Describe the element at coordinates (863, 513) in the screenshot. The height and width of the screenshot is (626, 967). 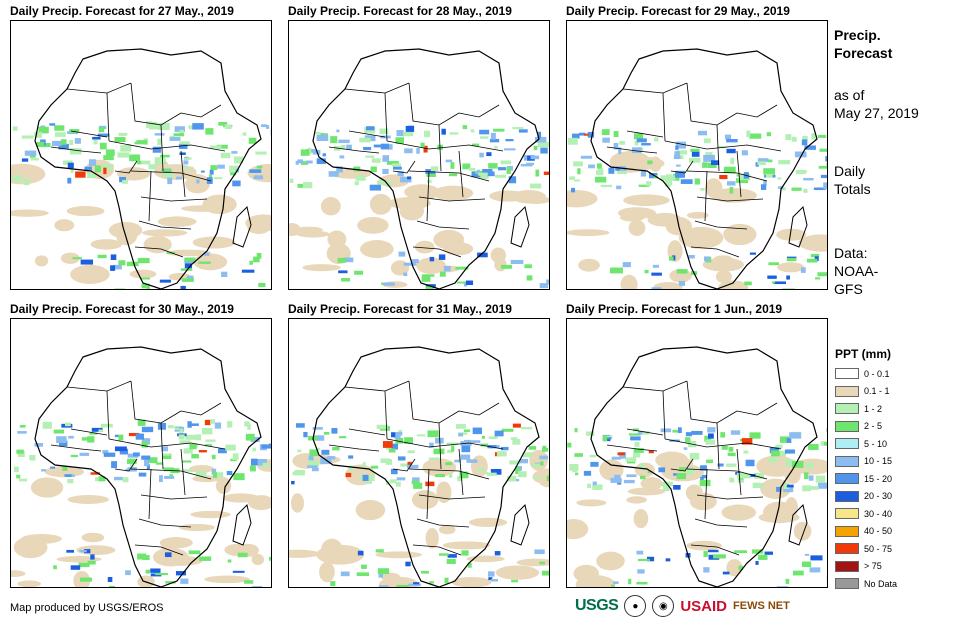
I see `legend-item: 30 - 40` at that location.